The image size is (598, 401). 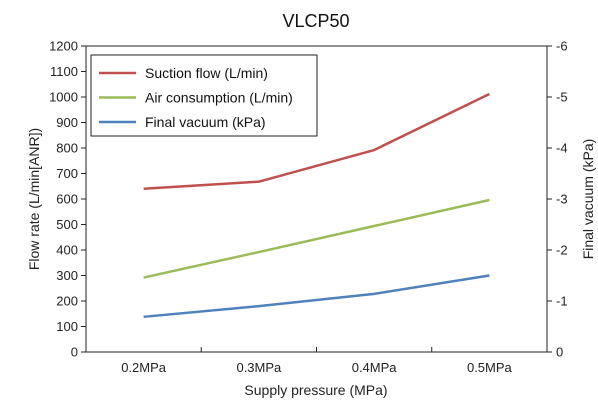 What do you see at coordinates (67, 122) in the screenshot?
I see `y-tick-label: 900` at bounding box center [67, 122].